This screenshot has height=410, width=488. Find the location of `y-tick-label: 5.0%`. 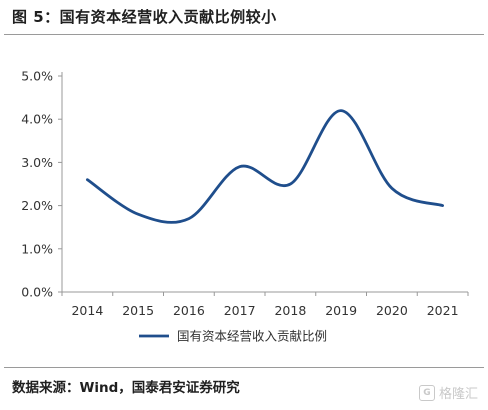

y-tick-label: 5.0% is located at coordinates (37, 76).